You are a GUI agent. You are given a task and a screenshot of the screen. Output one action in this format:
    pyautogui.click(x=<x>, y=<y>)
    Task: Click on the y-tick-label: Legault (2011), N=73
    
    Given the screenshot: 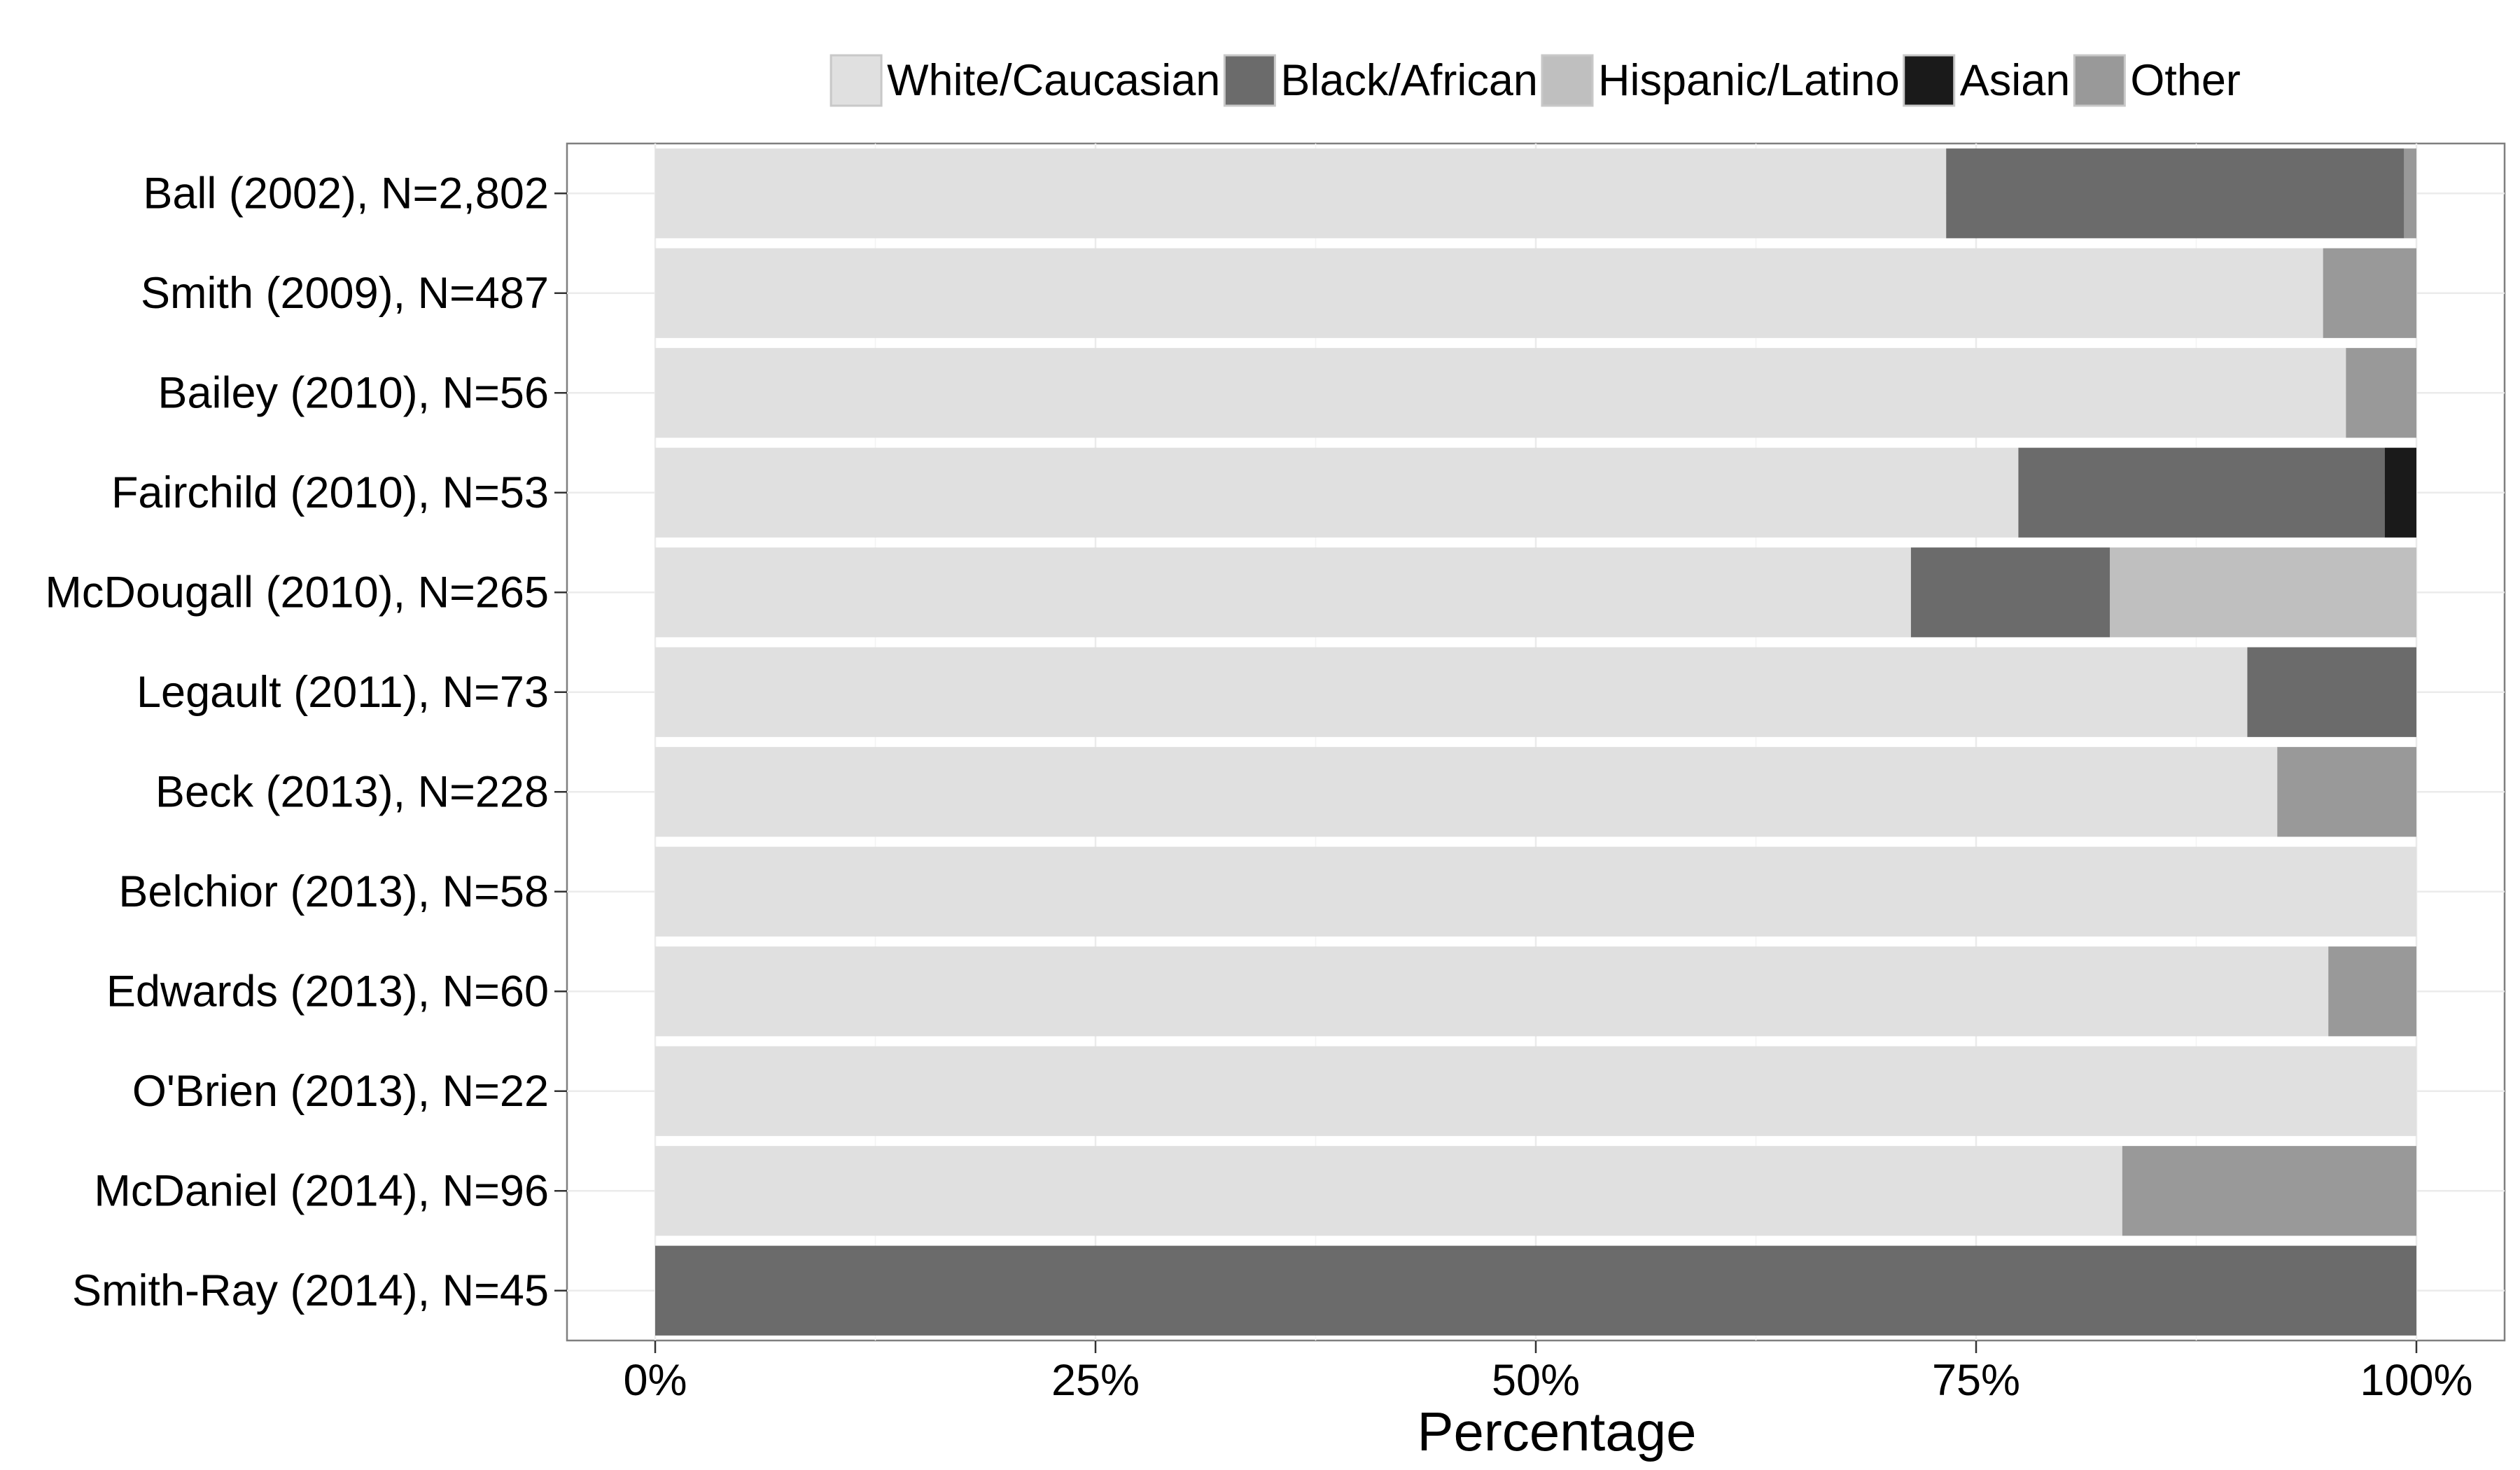 What is the action you would take?
    pyautogui.click(x=342, y=692)
    